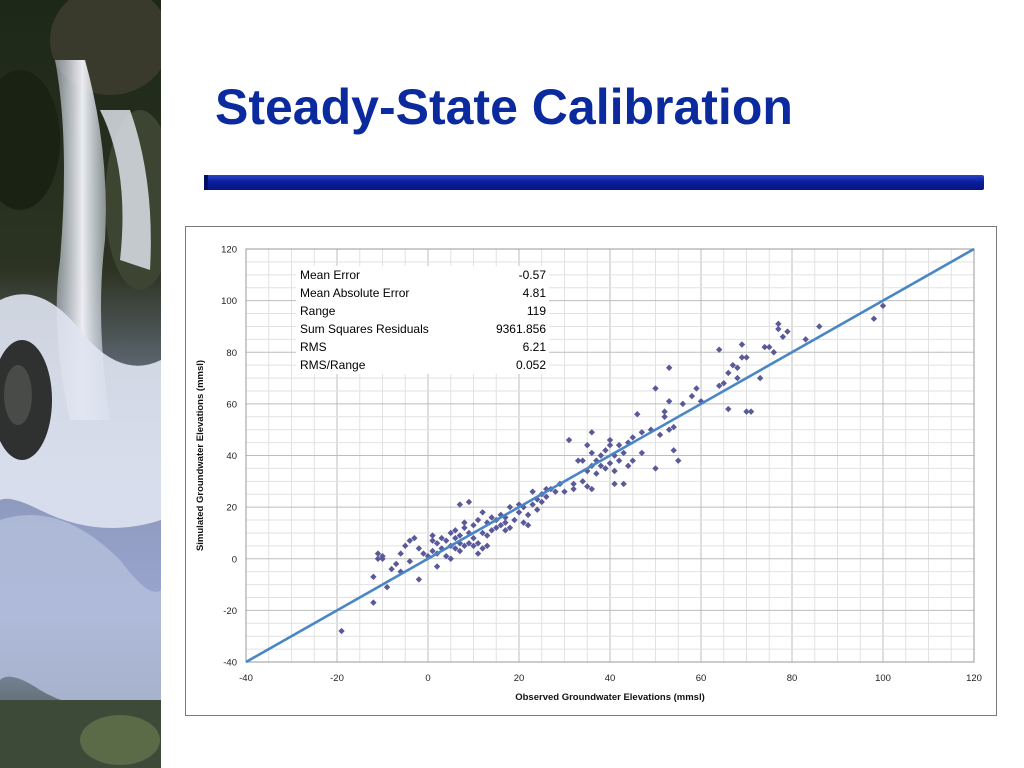 Image resolution: width=1024 pixels, height=768 pixels. What do you see at coordinates (231, 353) in the screenshot?
I see `y-tick-label: 80` at bounding box center [231, 353].